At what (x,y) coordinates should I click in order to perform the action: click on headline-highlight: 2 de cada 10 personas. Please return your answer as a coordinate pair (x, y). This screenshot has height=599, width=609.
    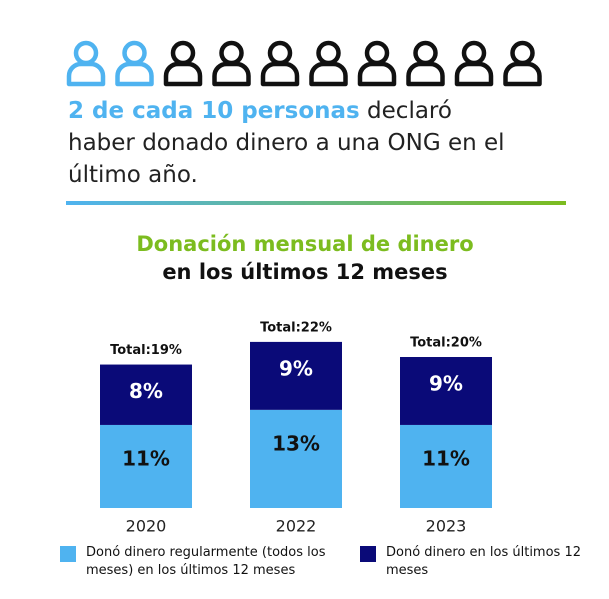
    Looking at the image, I should click on (214, 111).